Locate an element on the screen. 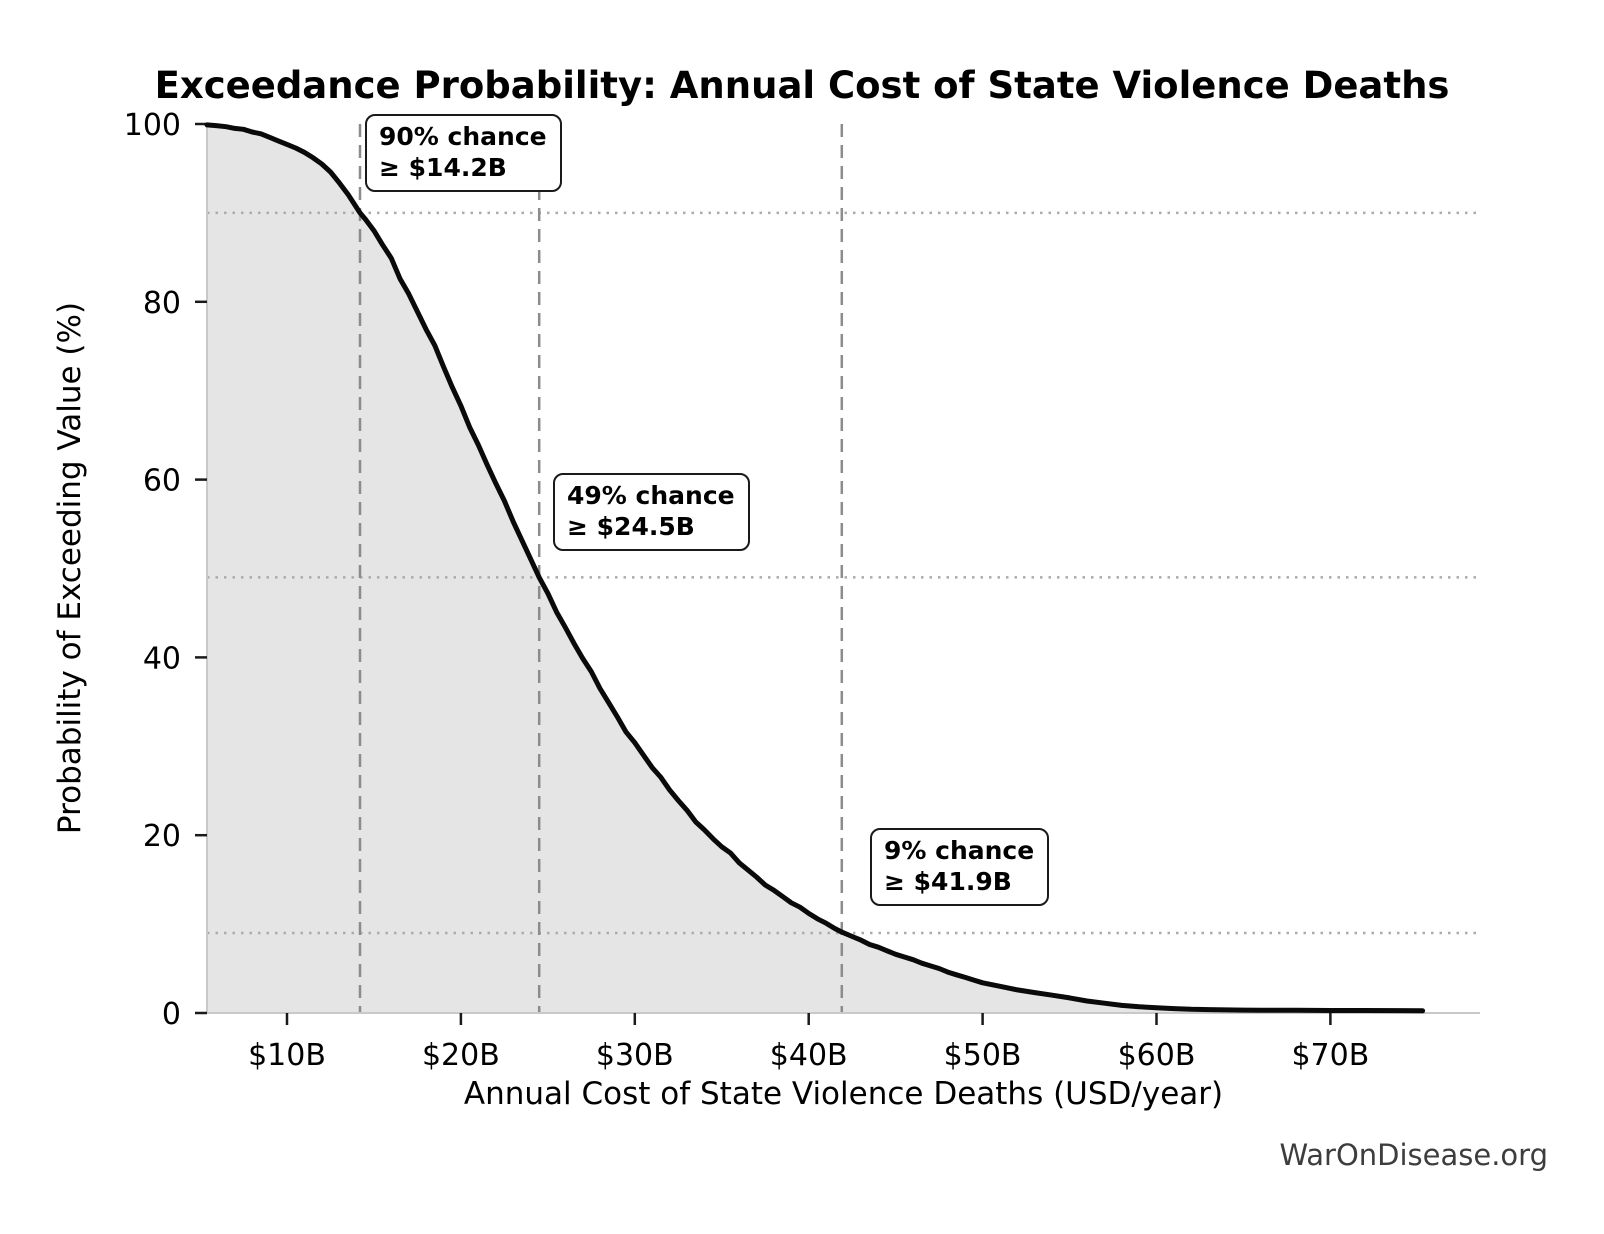 Image resolution: width=1604 pixels, height=1234 pixels. x-tick-label-10: $10B is located at coordinates (287, 1055).